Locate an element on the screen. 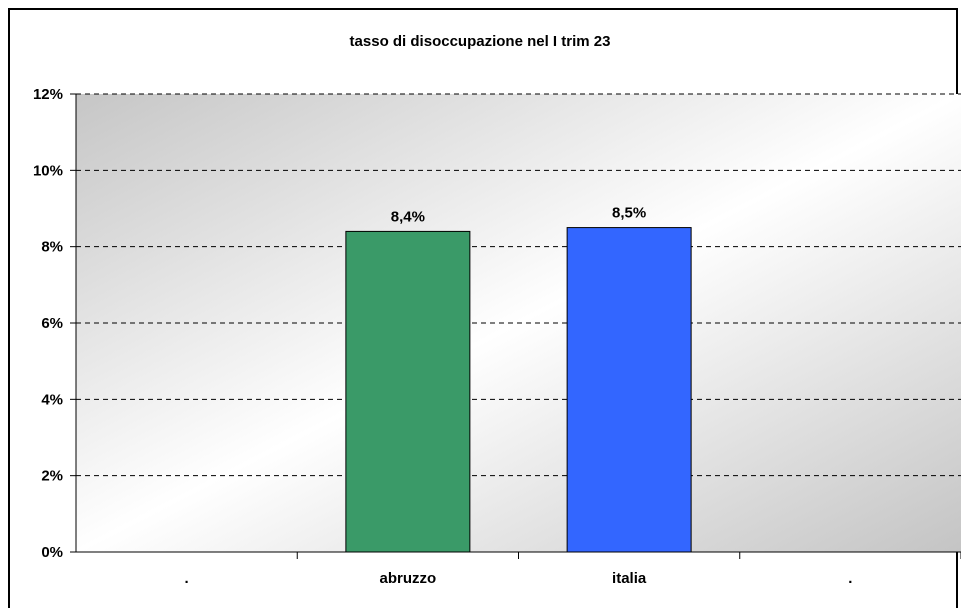 The height and width of the screenshot is (608, 961). bar-abruzzo is located at coordinates (408, 391).